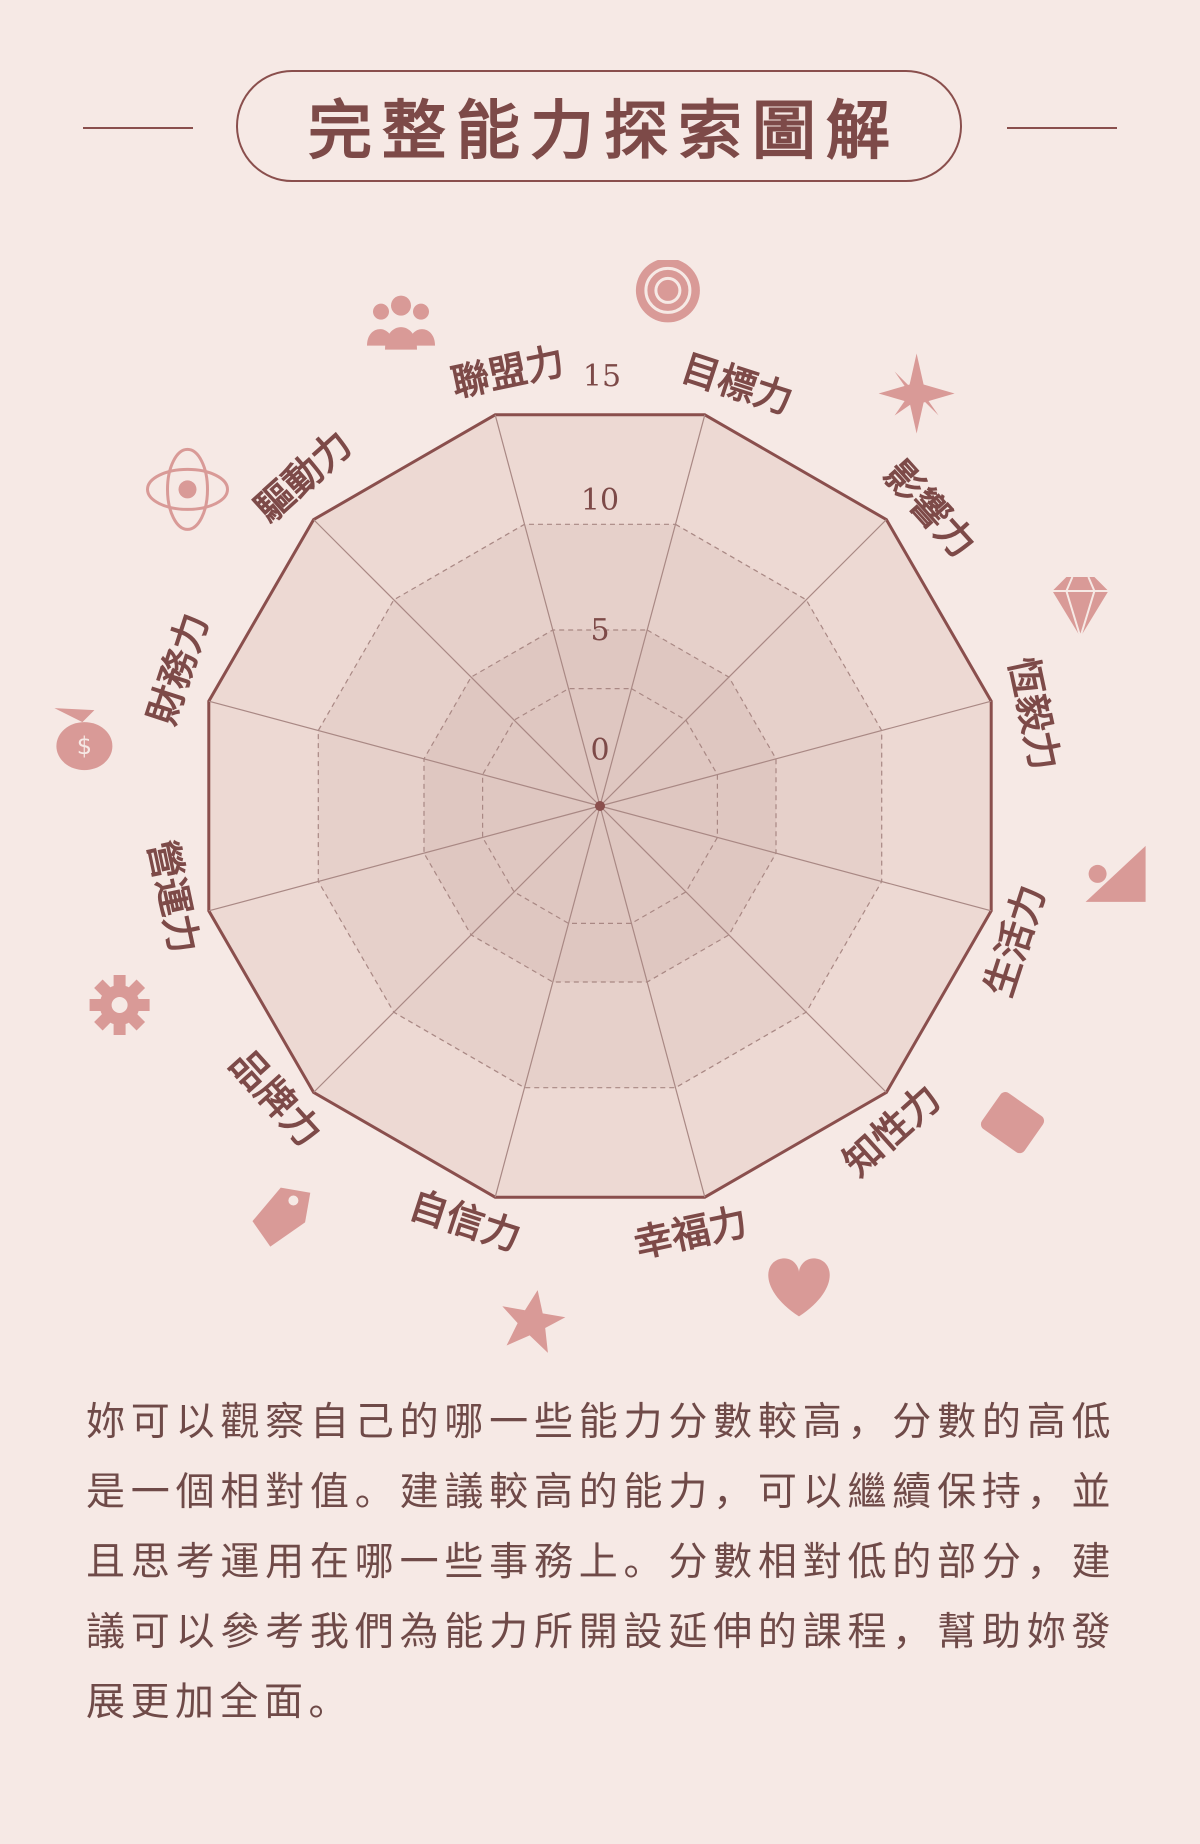  What do you see at coordinates (281, 1217) in the screenshot?
I see `tag-icon` at bounding box center [281, 1217].